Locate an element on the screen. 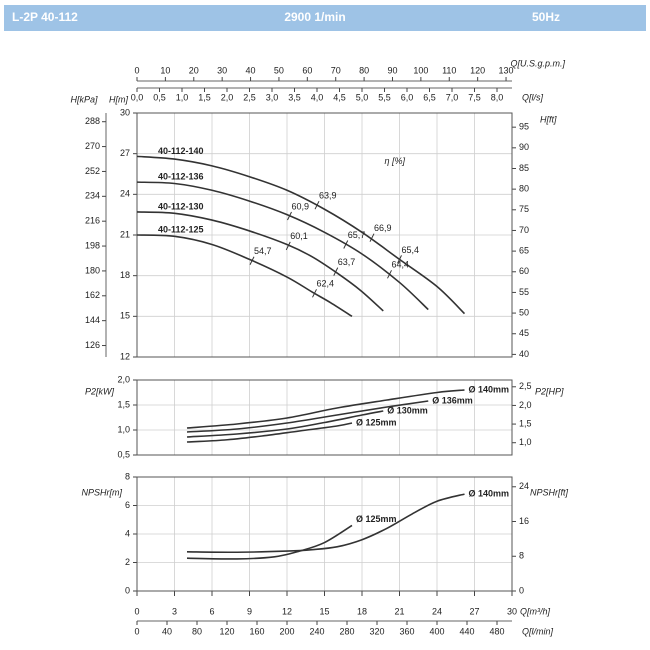 Image resolution: width=650 pixels, height=650 pixels. top-axis-tick-label: 120 is located at coordinates (477, 70).